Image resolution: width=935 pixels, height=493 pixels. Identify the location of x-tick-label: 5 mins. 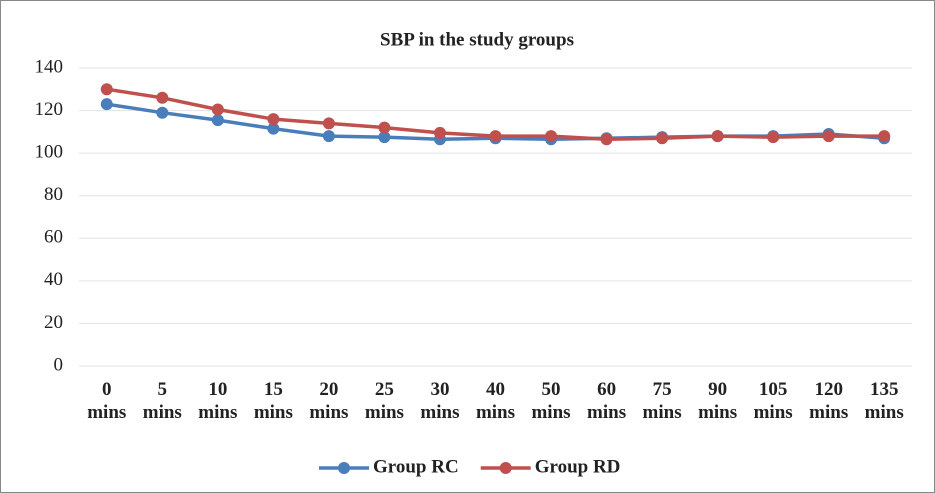
(162, 401).